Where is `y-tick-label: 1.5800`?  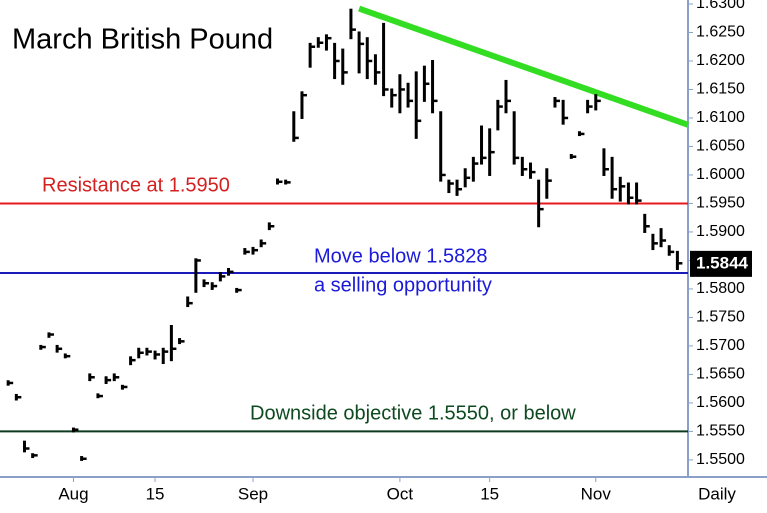 y-tick-label: 1.5800 is located at coordinates (720, 288).